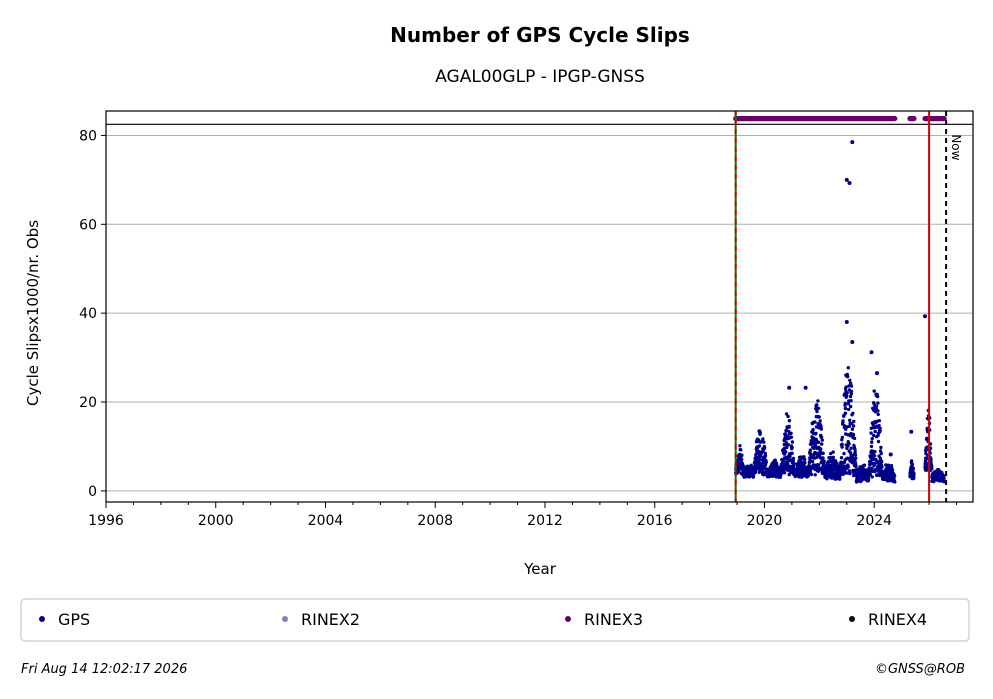 The height and width of the screenshot is (699, 993). Describe the element at coordinates (897, 619) in the screenshot. I see `legend-label: RINEX4` at that location.